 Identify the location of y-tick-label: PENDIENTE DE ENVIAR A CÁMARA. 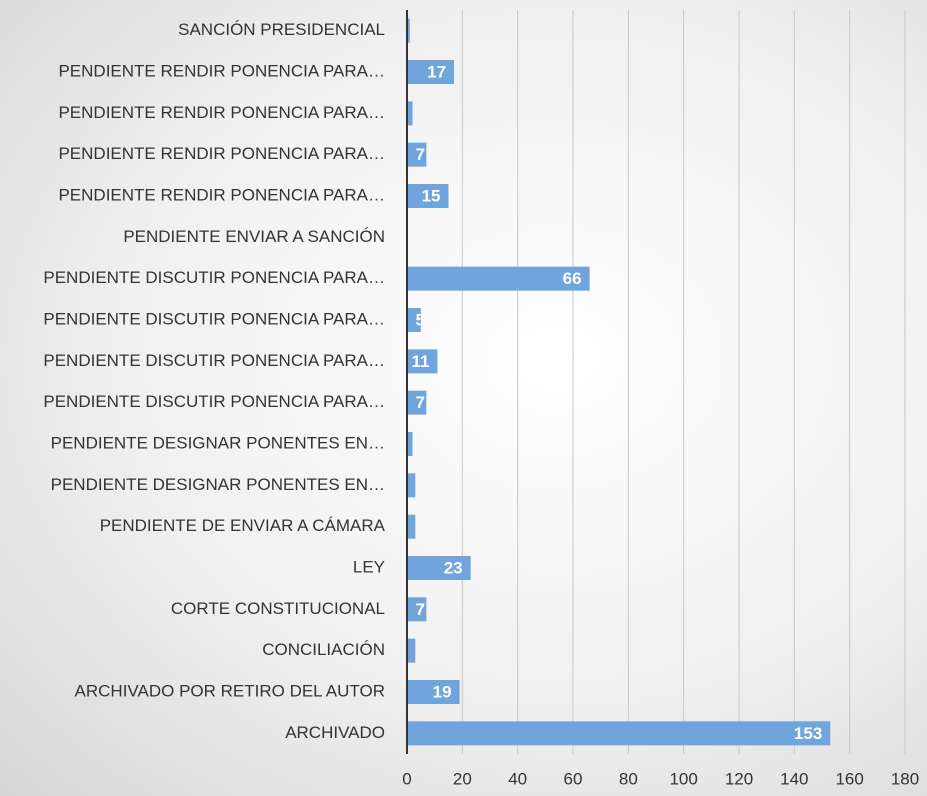
(243, 525).